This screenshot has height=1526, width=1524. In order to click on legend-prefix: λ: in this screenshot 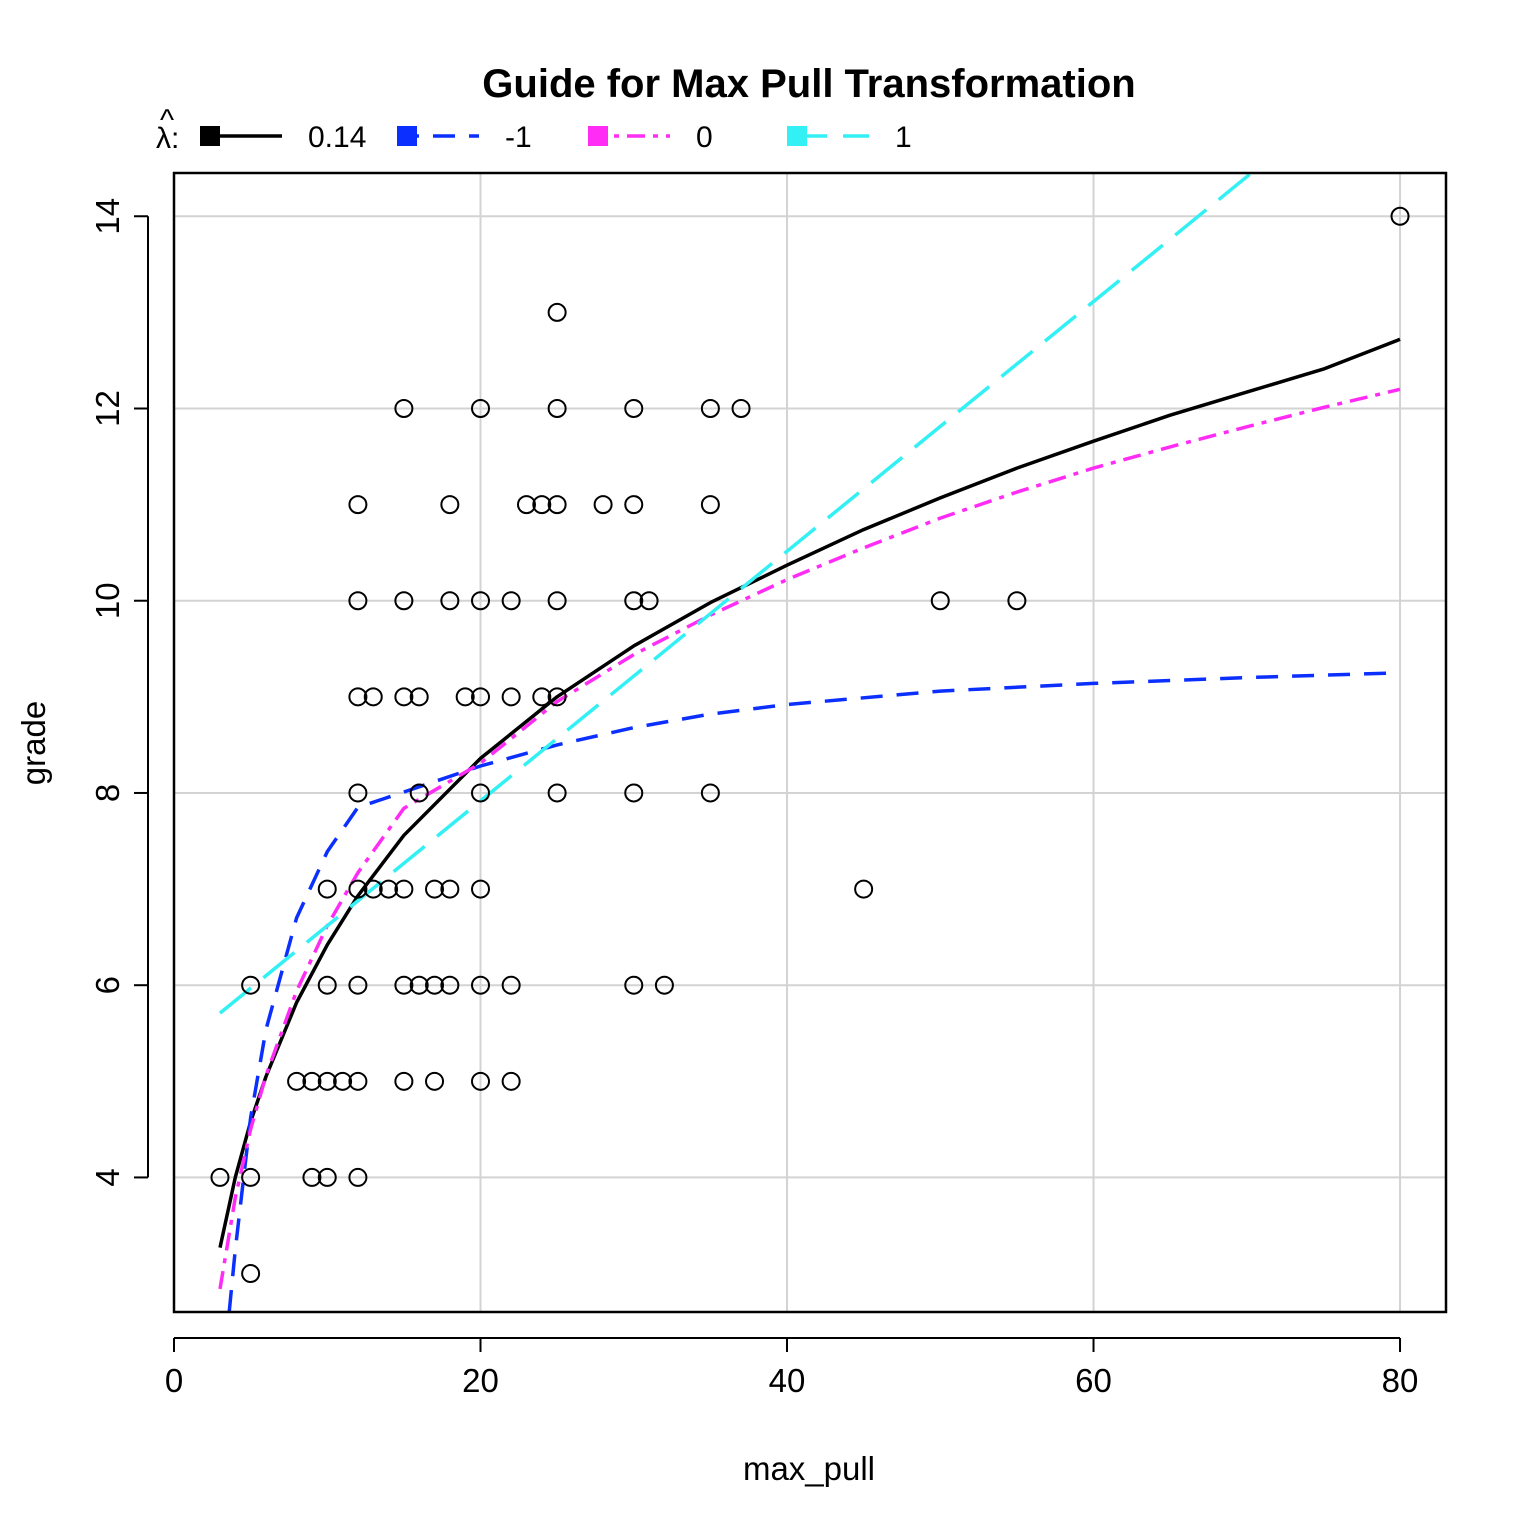, I will do `click(167, 138)`.